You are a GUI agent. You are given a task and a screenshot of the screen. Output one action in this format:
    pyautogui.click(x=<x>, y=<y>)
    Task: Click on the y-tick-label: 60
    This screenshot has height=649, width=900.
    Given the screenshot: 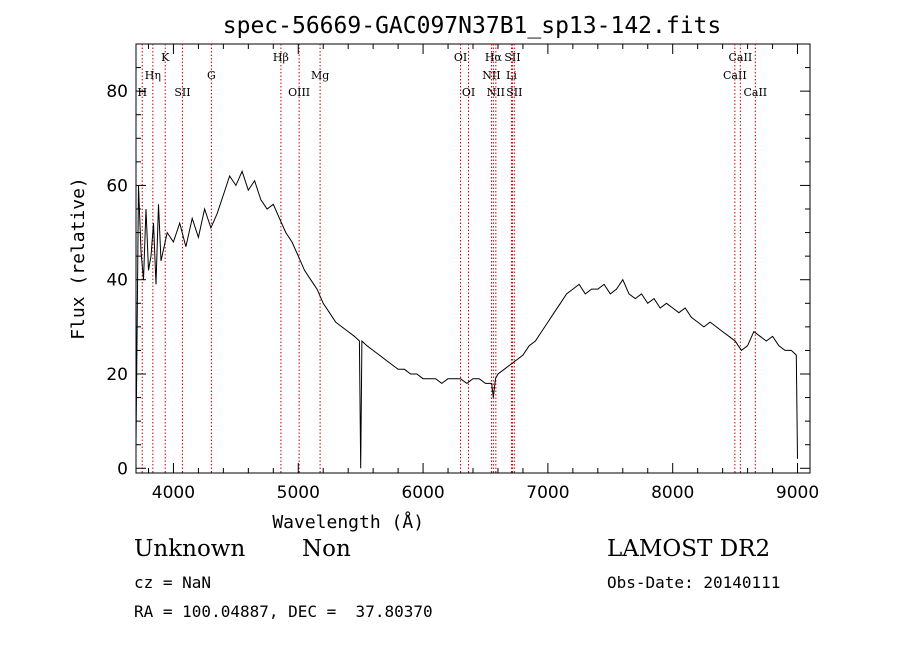 What is the action you would take?
    pyautogui.click(x=117, y=186)
    